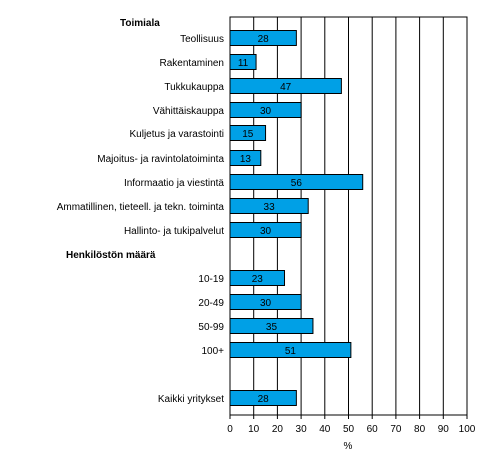 This screenshot has width=489, height=475. What do you see at coordinates (286, 87) in the screenshot?
I see `data-label-2: 47` at bounding box center [286, 87].